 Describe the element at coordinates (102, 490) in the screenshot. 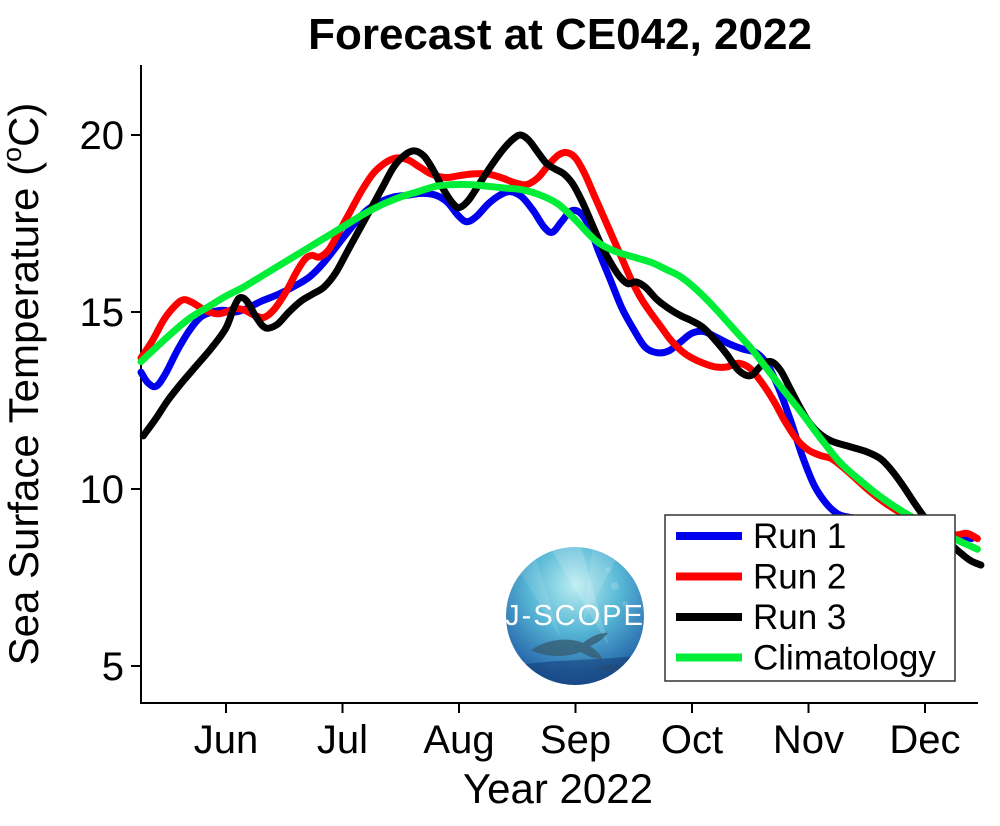

I see `y-tick-label-10: 10` at that location.